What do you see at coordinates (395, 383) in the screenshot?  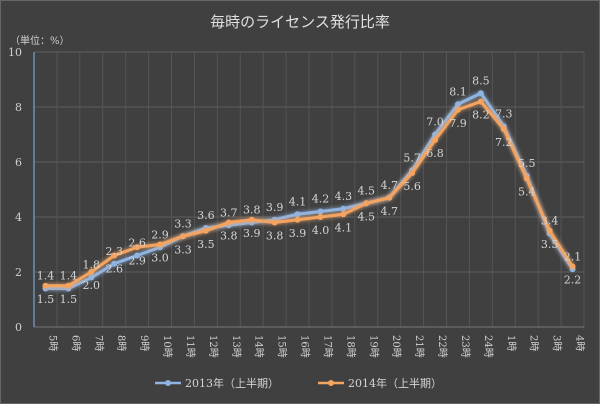 I see `legend-label: 2014年（上半期）` at bounding box center [395, 383].